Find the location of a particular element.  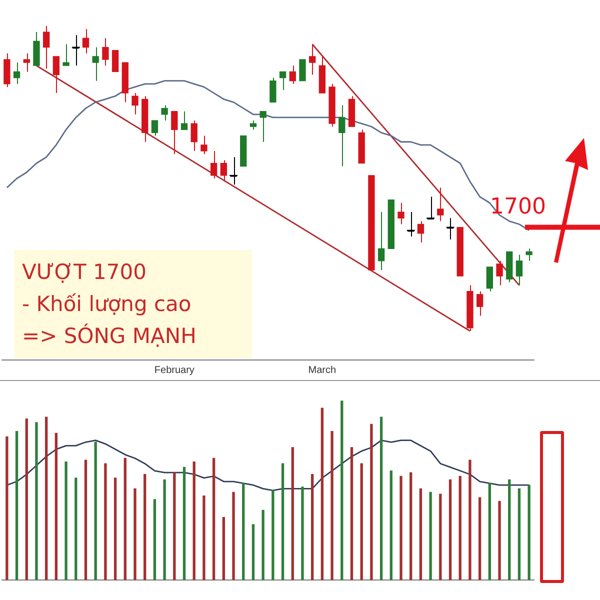

annotation: => SÓNG MẠNH is located at coordinates (110, 336).